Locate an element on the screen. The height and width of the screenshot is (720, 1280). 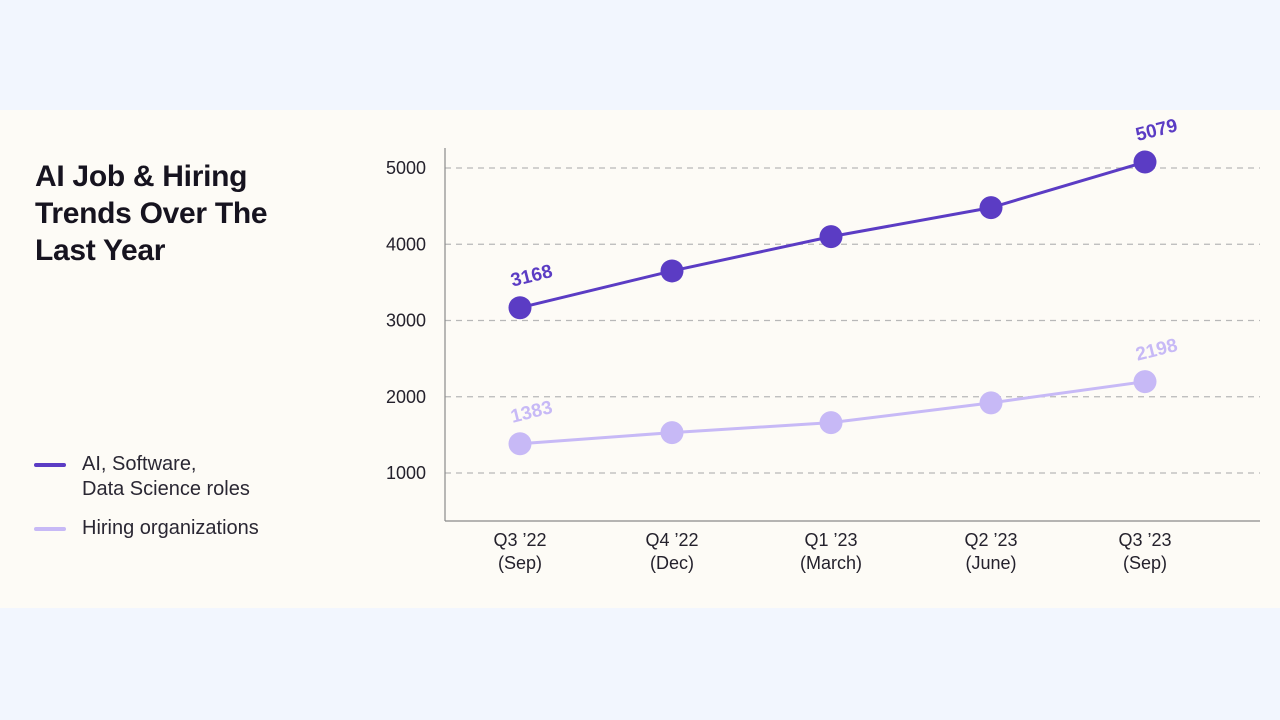
x-tick-label-1: Q4 ’22 (Dec) is located at coordinates (671, 551).